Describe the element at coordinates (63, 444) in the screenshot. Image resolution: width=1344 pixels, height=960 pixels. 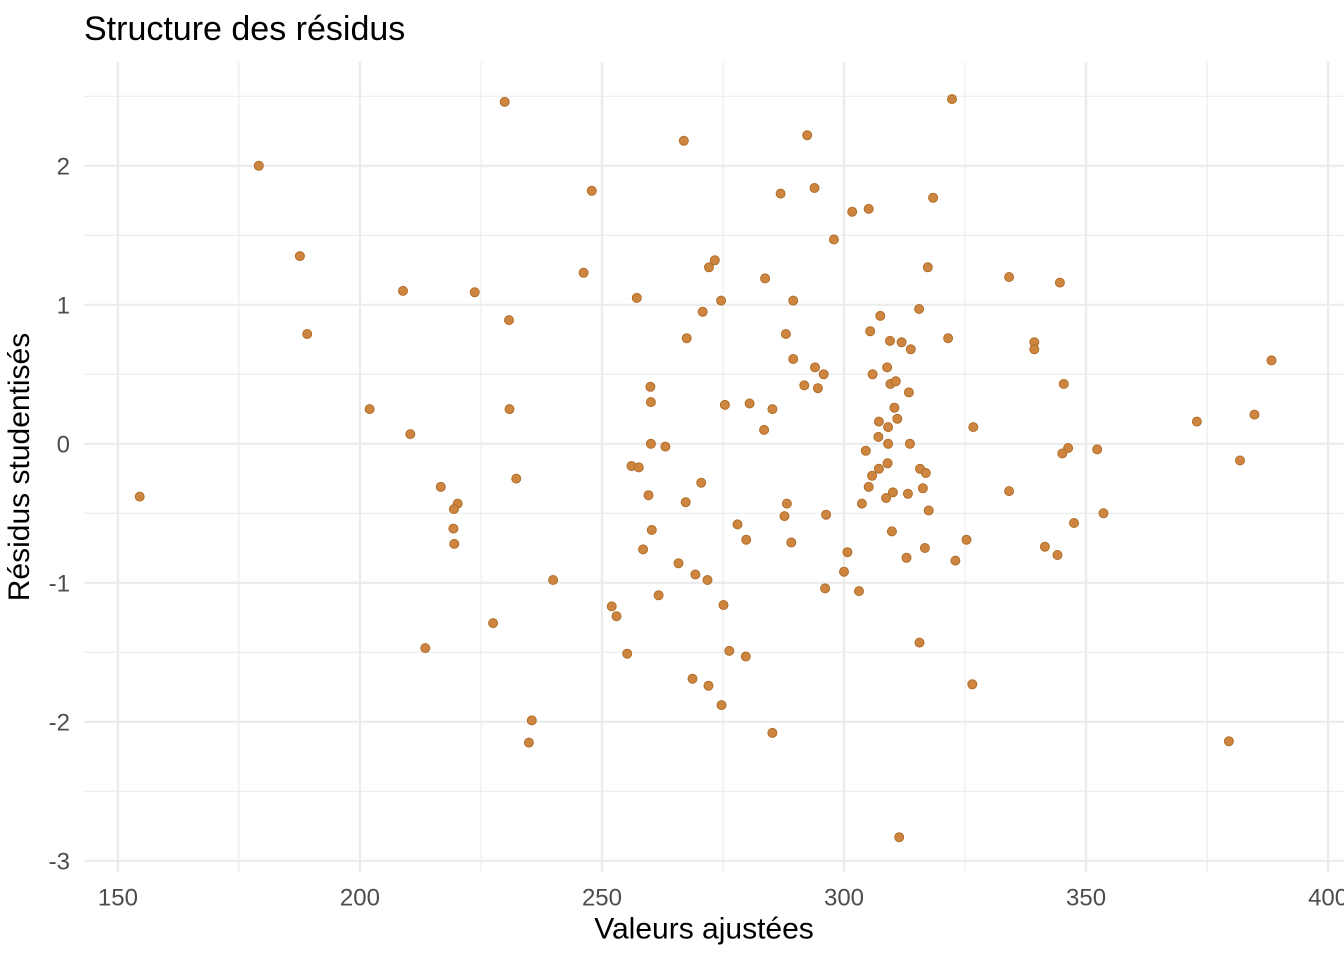
I see `y-tick-label: 0` at that location.